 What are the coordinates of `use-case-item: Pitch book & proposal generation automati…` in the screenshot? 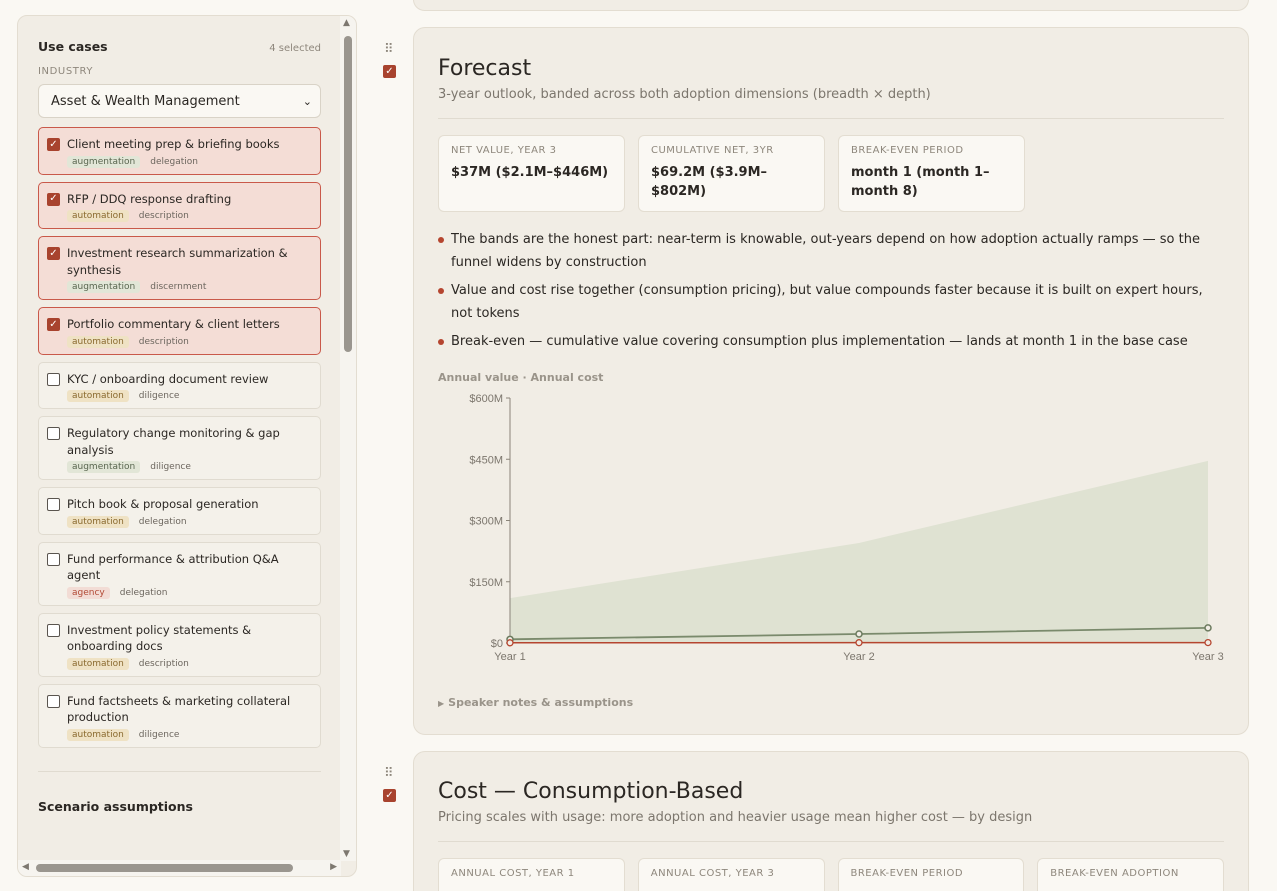 It's located at (179, 511).